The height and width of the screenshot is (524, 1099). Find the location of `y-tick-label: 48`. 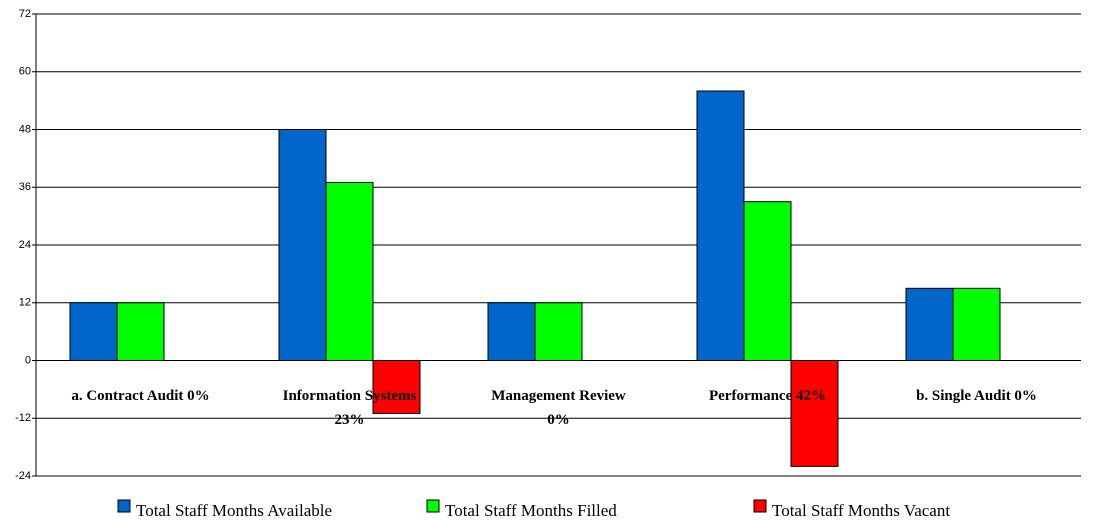

y-tick-label: 48 is located at coordinates (25, 129).